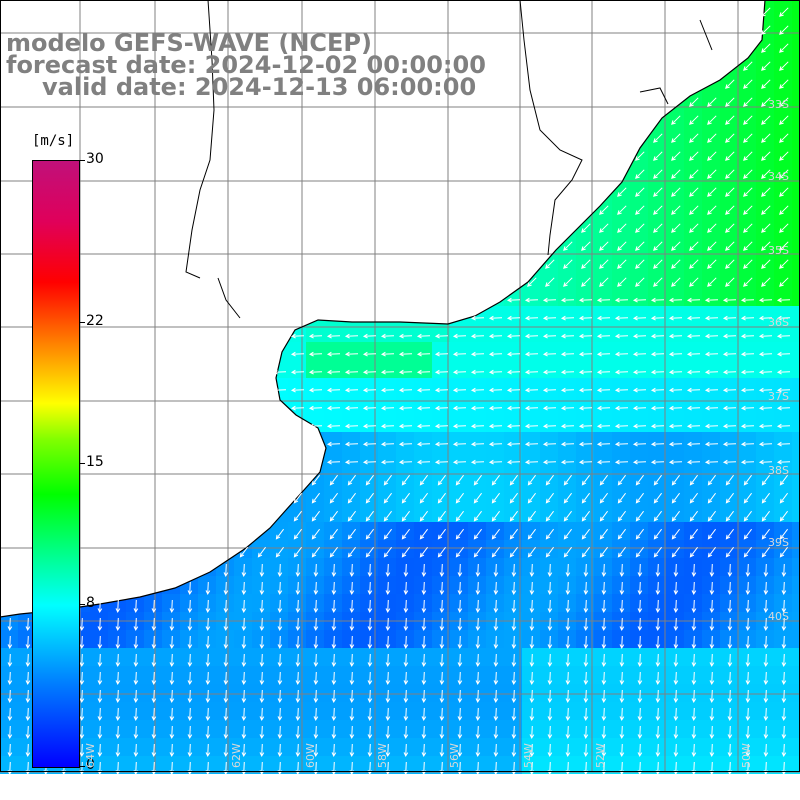 The width and height of the screenshot is (800, 800). I want to click on colorbar-tick-label: 22, so click(95, 320).